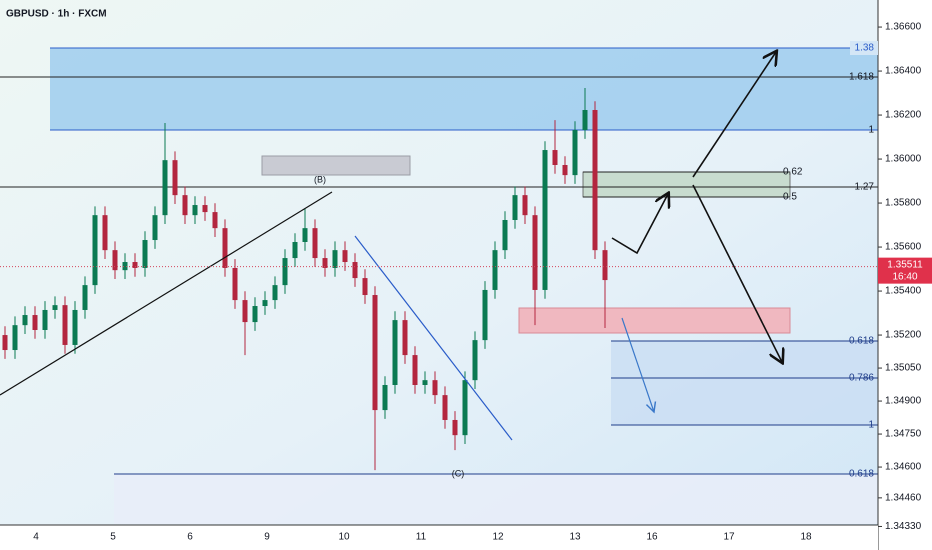 The width and height of the screenshot is (932, 550). Describe the element at coordinates (903, 368) in the screenshot. I see `y-tick-label: 1.35050` at that location.